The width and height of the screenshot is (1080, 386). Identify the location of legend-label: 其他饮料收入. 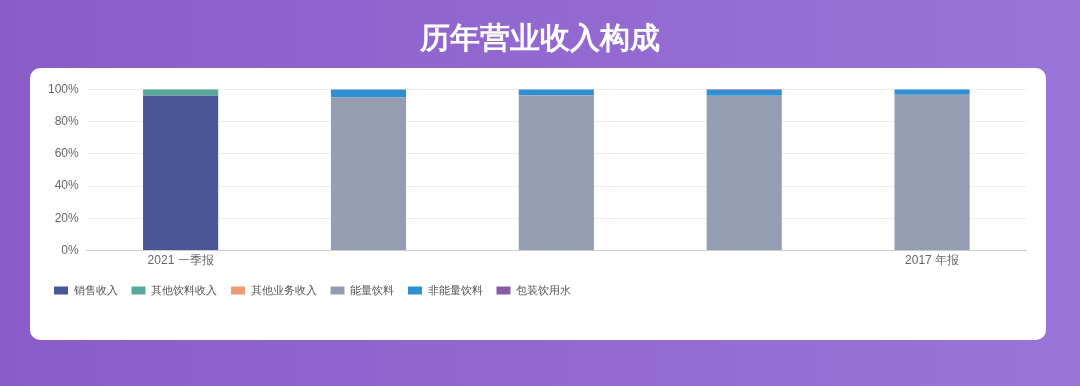
(184, 289).